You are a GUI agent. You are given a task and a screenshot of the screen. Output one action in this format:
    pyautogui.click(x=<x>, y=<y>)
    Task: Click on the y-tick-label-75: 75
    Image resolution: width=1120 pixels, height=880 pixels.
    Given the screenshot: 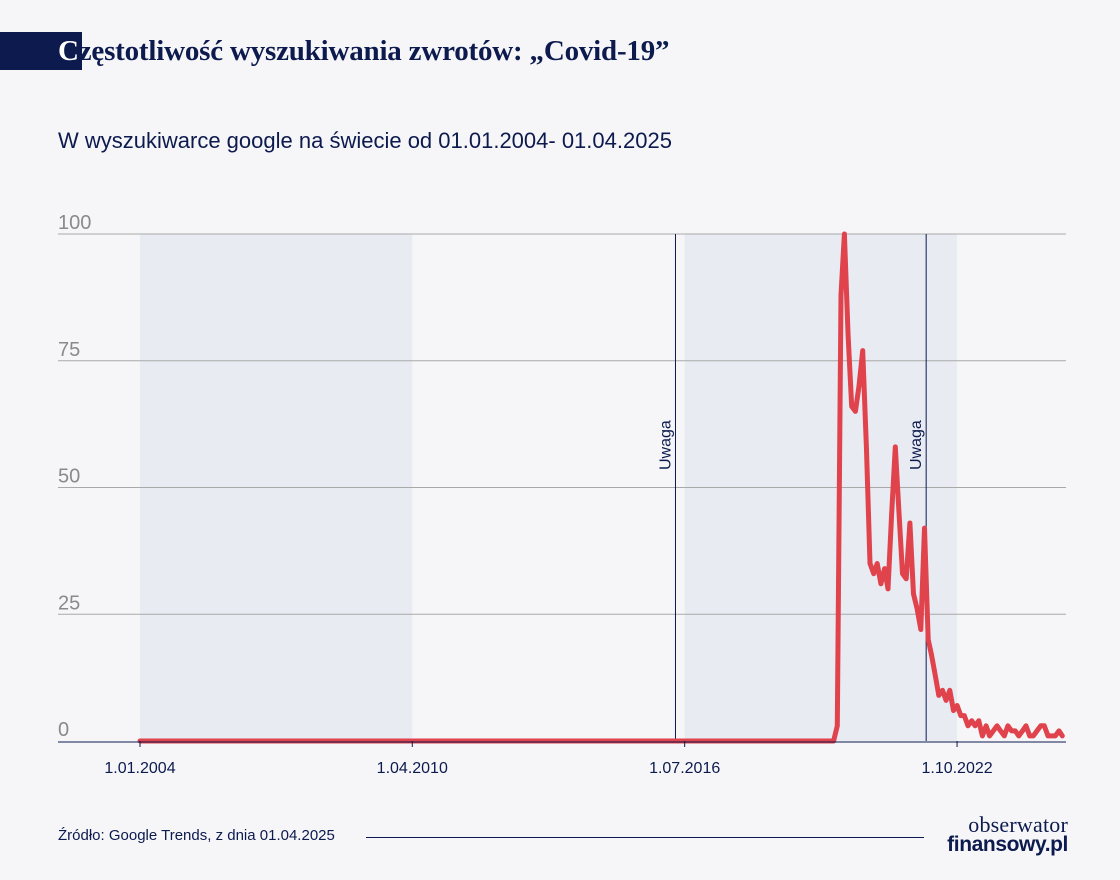 What is the action you would take?
    pyautogui.click(x=69, y=350)
    